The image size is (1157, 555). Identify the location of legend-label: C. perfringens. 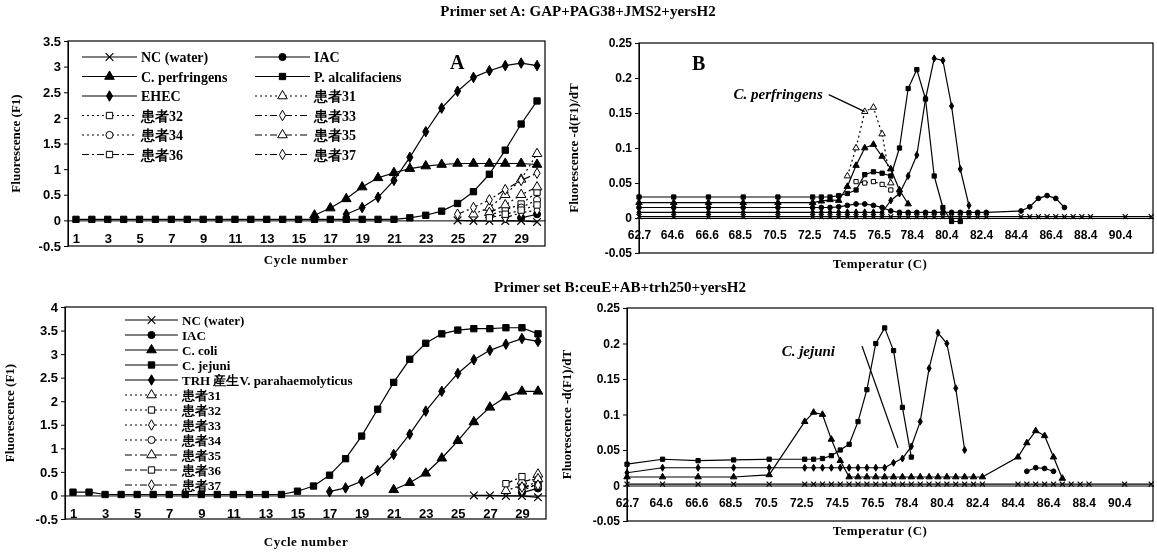
(184, 77).